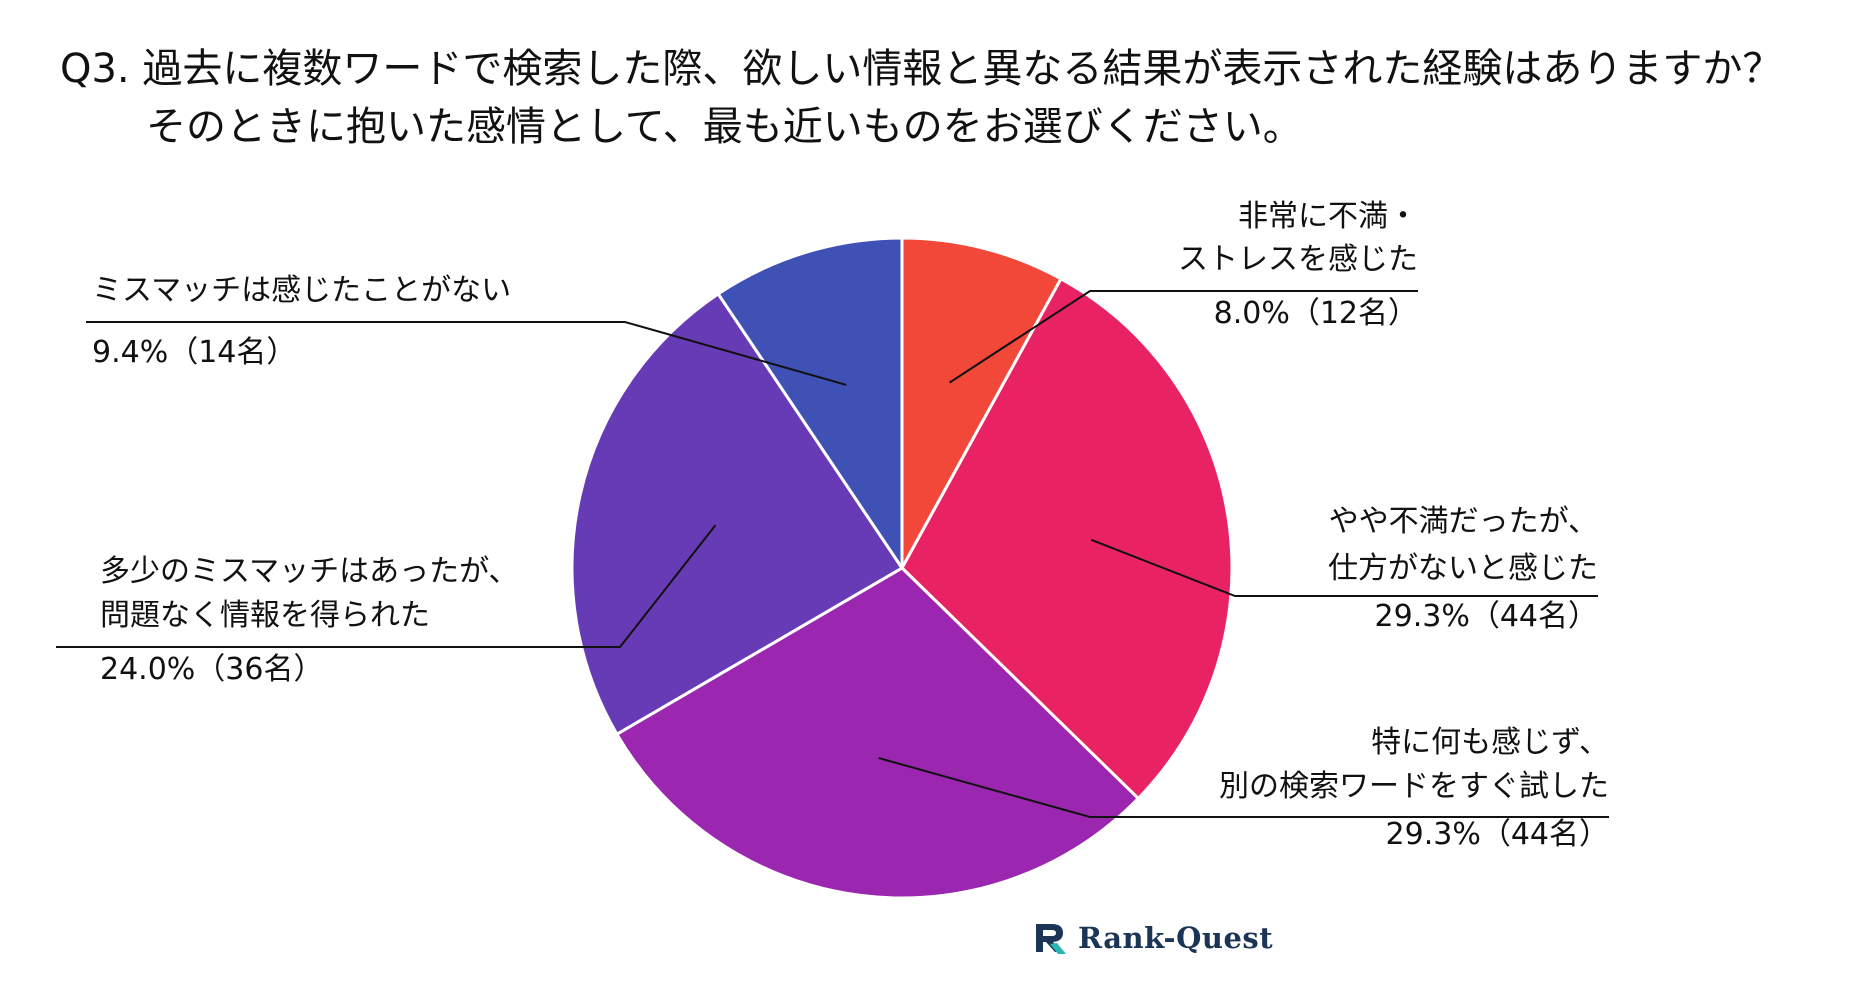  I want to click on slice-label-3-line-2: 別の検索ワードをすぐ試した, so click(1414, 786).